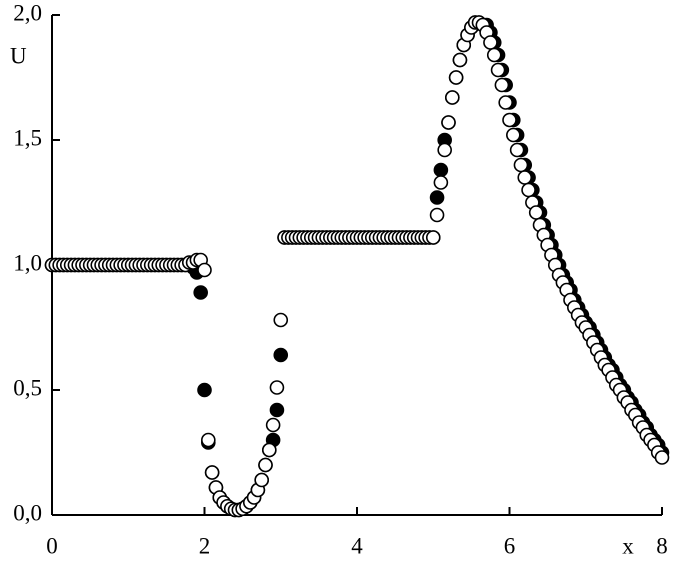 This screenshot has width=678, height=568. Describe the element at coordinates (662, 545) in the screenshot. I see `x-tick-label: 8` at that location.